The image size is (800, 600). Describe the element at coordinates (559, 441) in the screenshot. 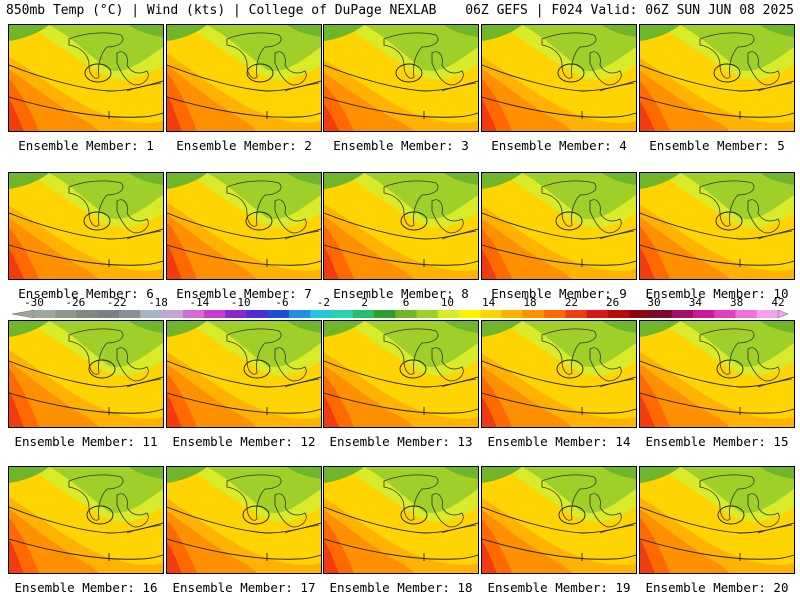

I see `member-label: Ensemble Member: 14` at that location.